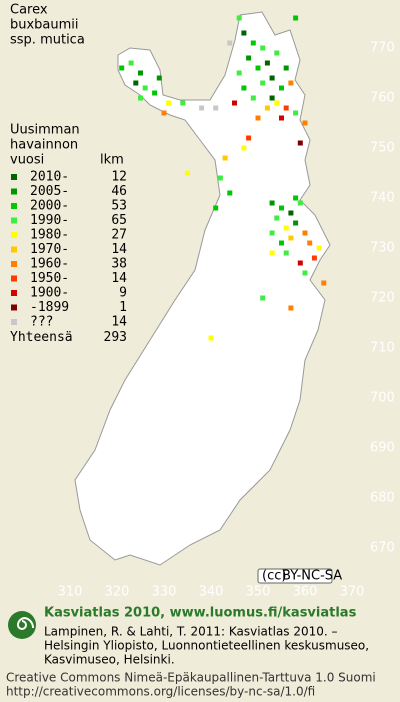 The width and height of the screenshot is (400, 702). I want to click on legend-label: 2010-, so click(49, 177).